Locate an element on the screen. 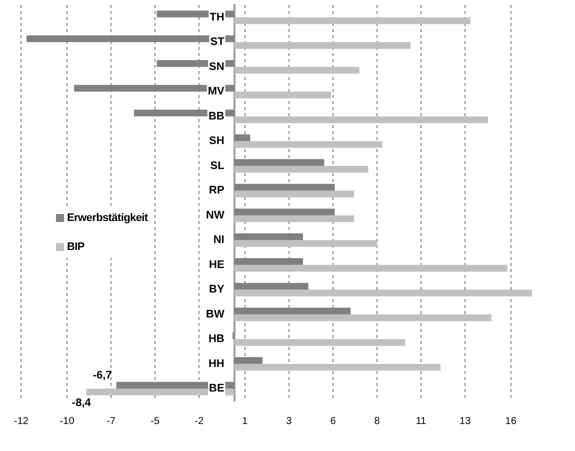  x-tick-label: 8 is located at coordinates (377, 421).